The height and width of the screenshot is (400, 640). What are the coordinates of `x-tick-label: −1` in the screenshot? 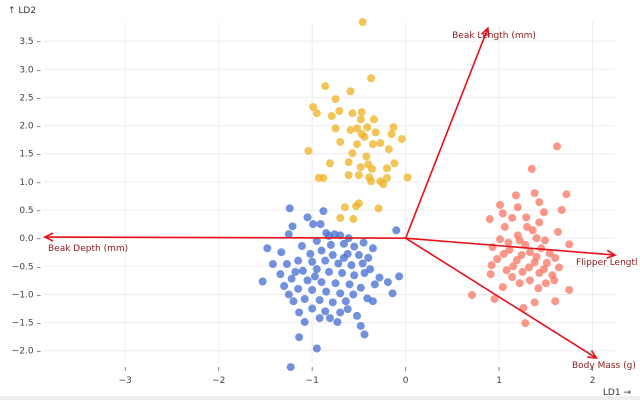 It's located at (312, 381).